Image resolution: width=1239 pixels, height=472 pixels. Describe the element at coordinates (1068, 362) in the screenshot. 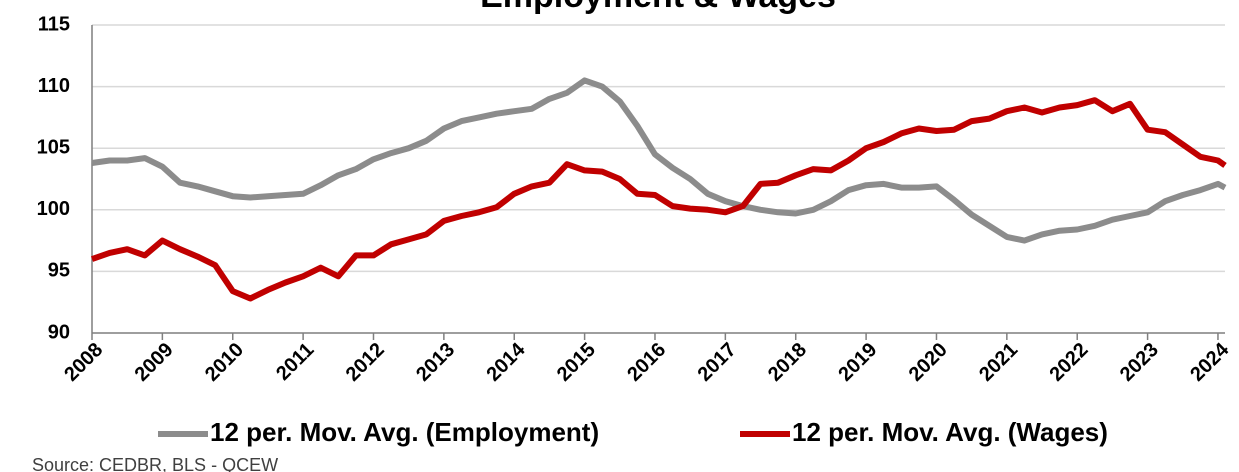

I see `x-tick-label: 2022` at that location.